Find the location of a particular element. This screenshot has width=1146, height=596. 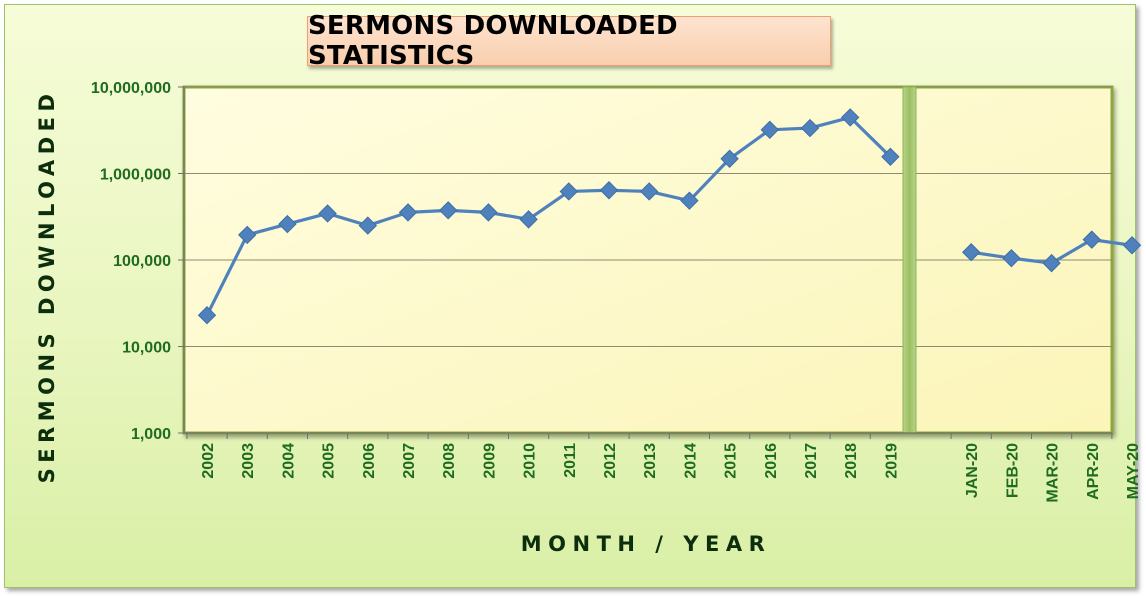

x-tick-label: 2002 is located at coordinates (208, 461).